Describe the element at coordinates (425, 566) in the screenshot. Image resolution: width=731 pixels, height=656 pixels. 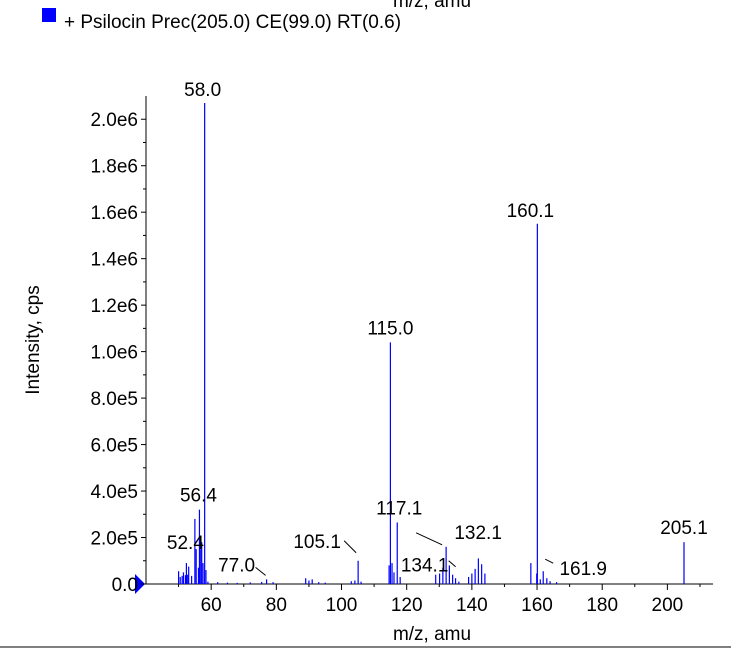
I see `peak-label: 134.1` at that location.